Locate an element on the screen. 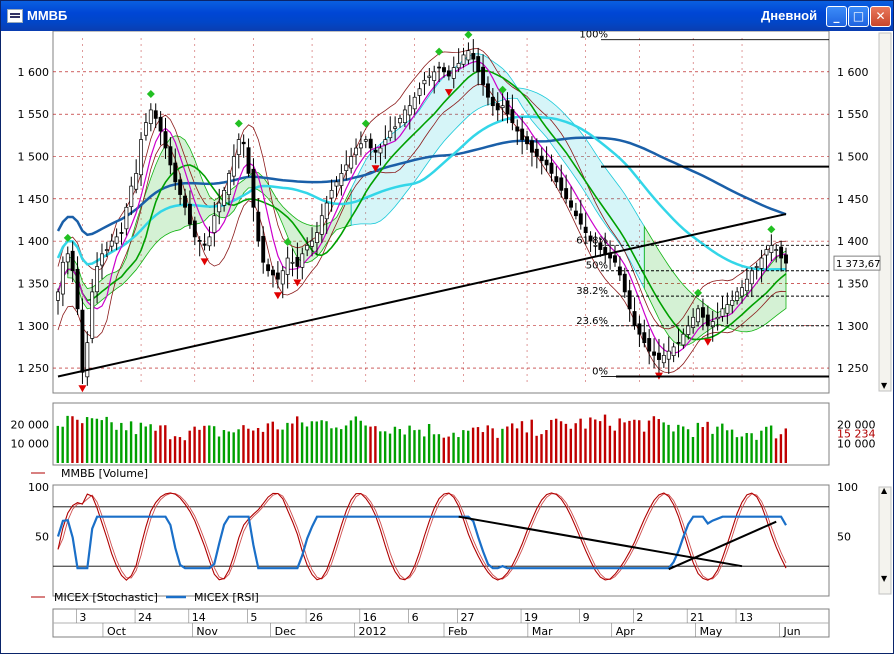 This screenshot has height=654, width=894. x-tick-month: Nov is located at coordinates (207, 631).